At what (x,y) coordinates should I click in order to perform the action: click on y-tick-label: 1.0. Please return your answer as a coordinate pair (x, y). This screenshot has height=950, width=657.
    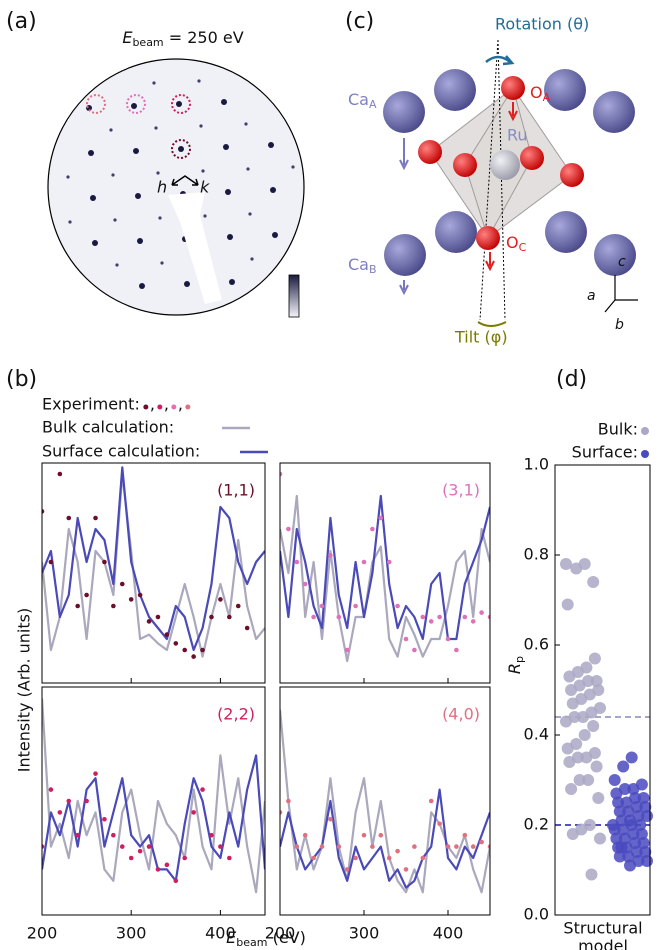
    Looking at the image, I should click on (536, 464).